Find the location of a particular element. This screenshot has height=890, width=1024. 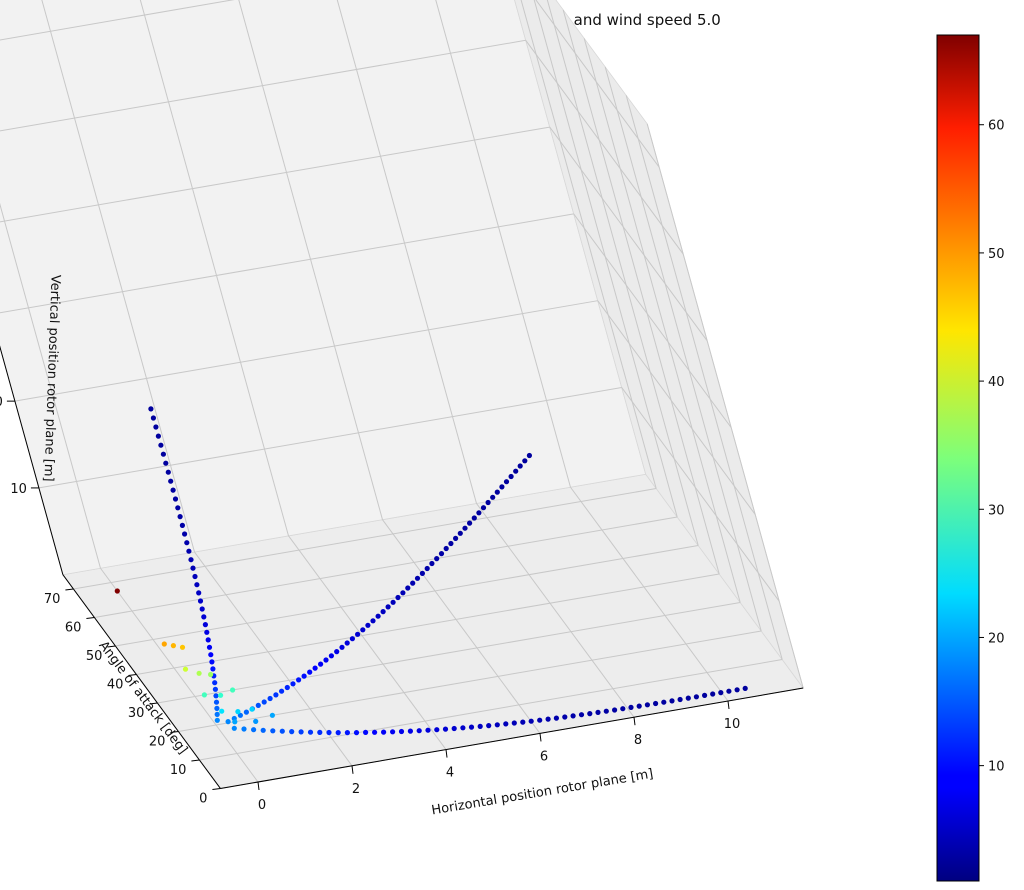

y-tick-label: 30 is located at coordinates (136, 713).